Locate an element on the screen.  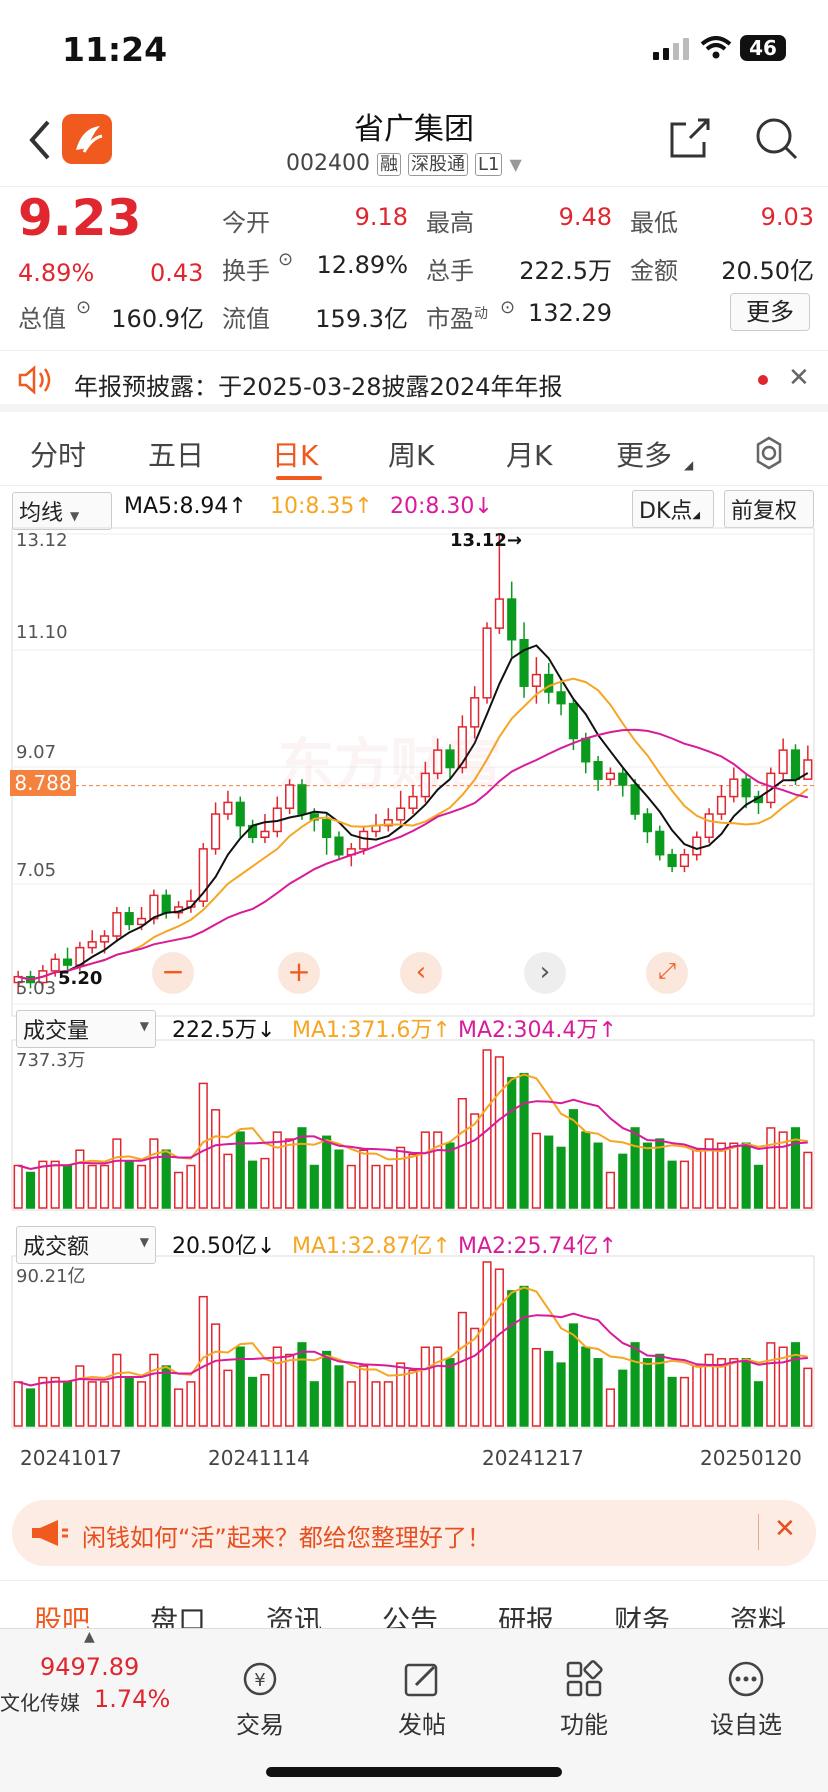
x-date-1: 20241017 is located at coordinates (71, 1458).